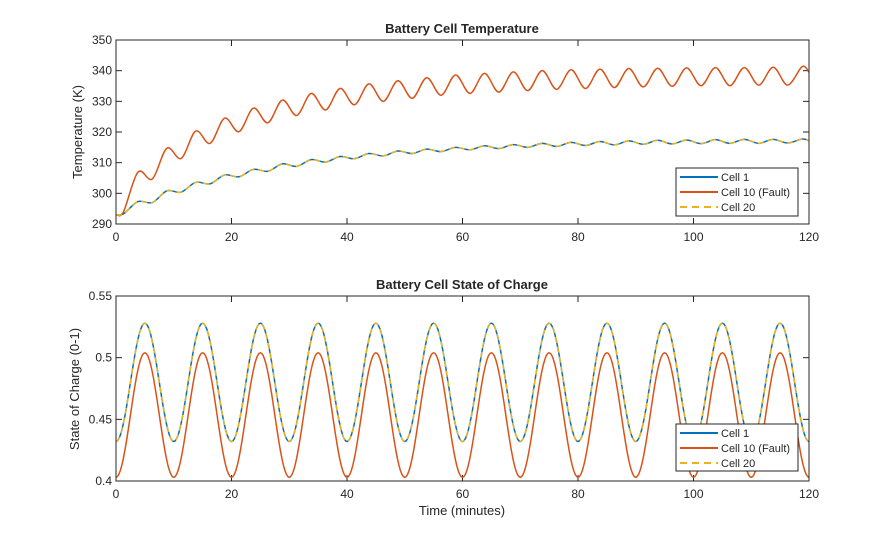 This screenshot has width=895, height=540. I want to click on y-tick-label: 320, so click(102, 132).